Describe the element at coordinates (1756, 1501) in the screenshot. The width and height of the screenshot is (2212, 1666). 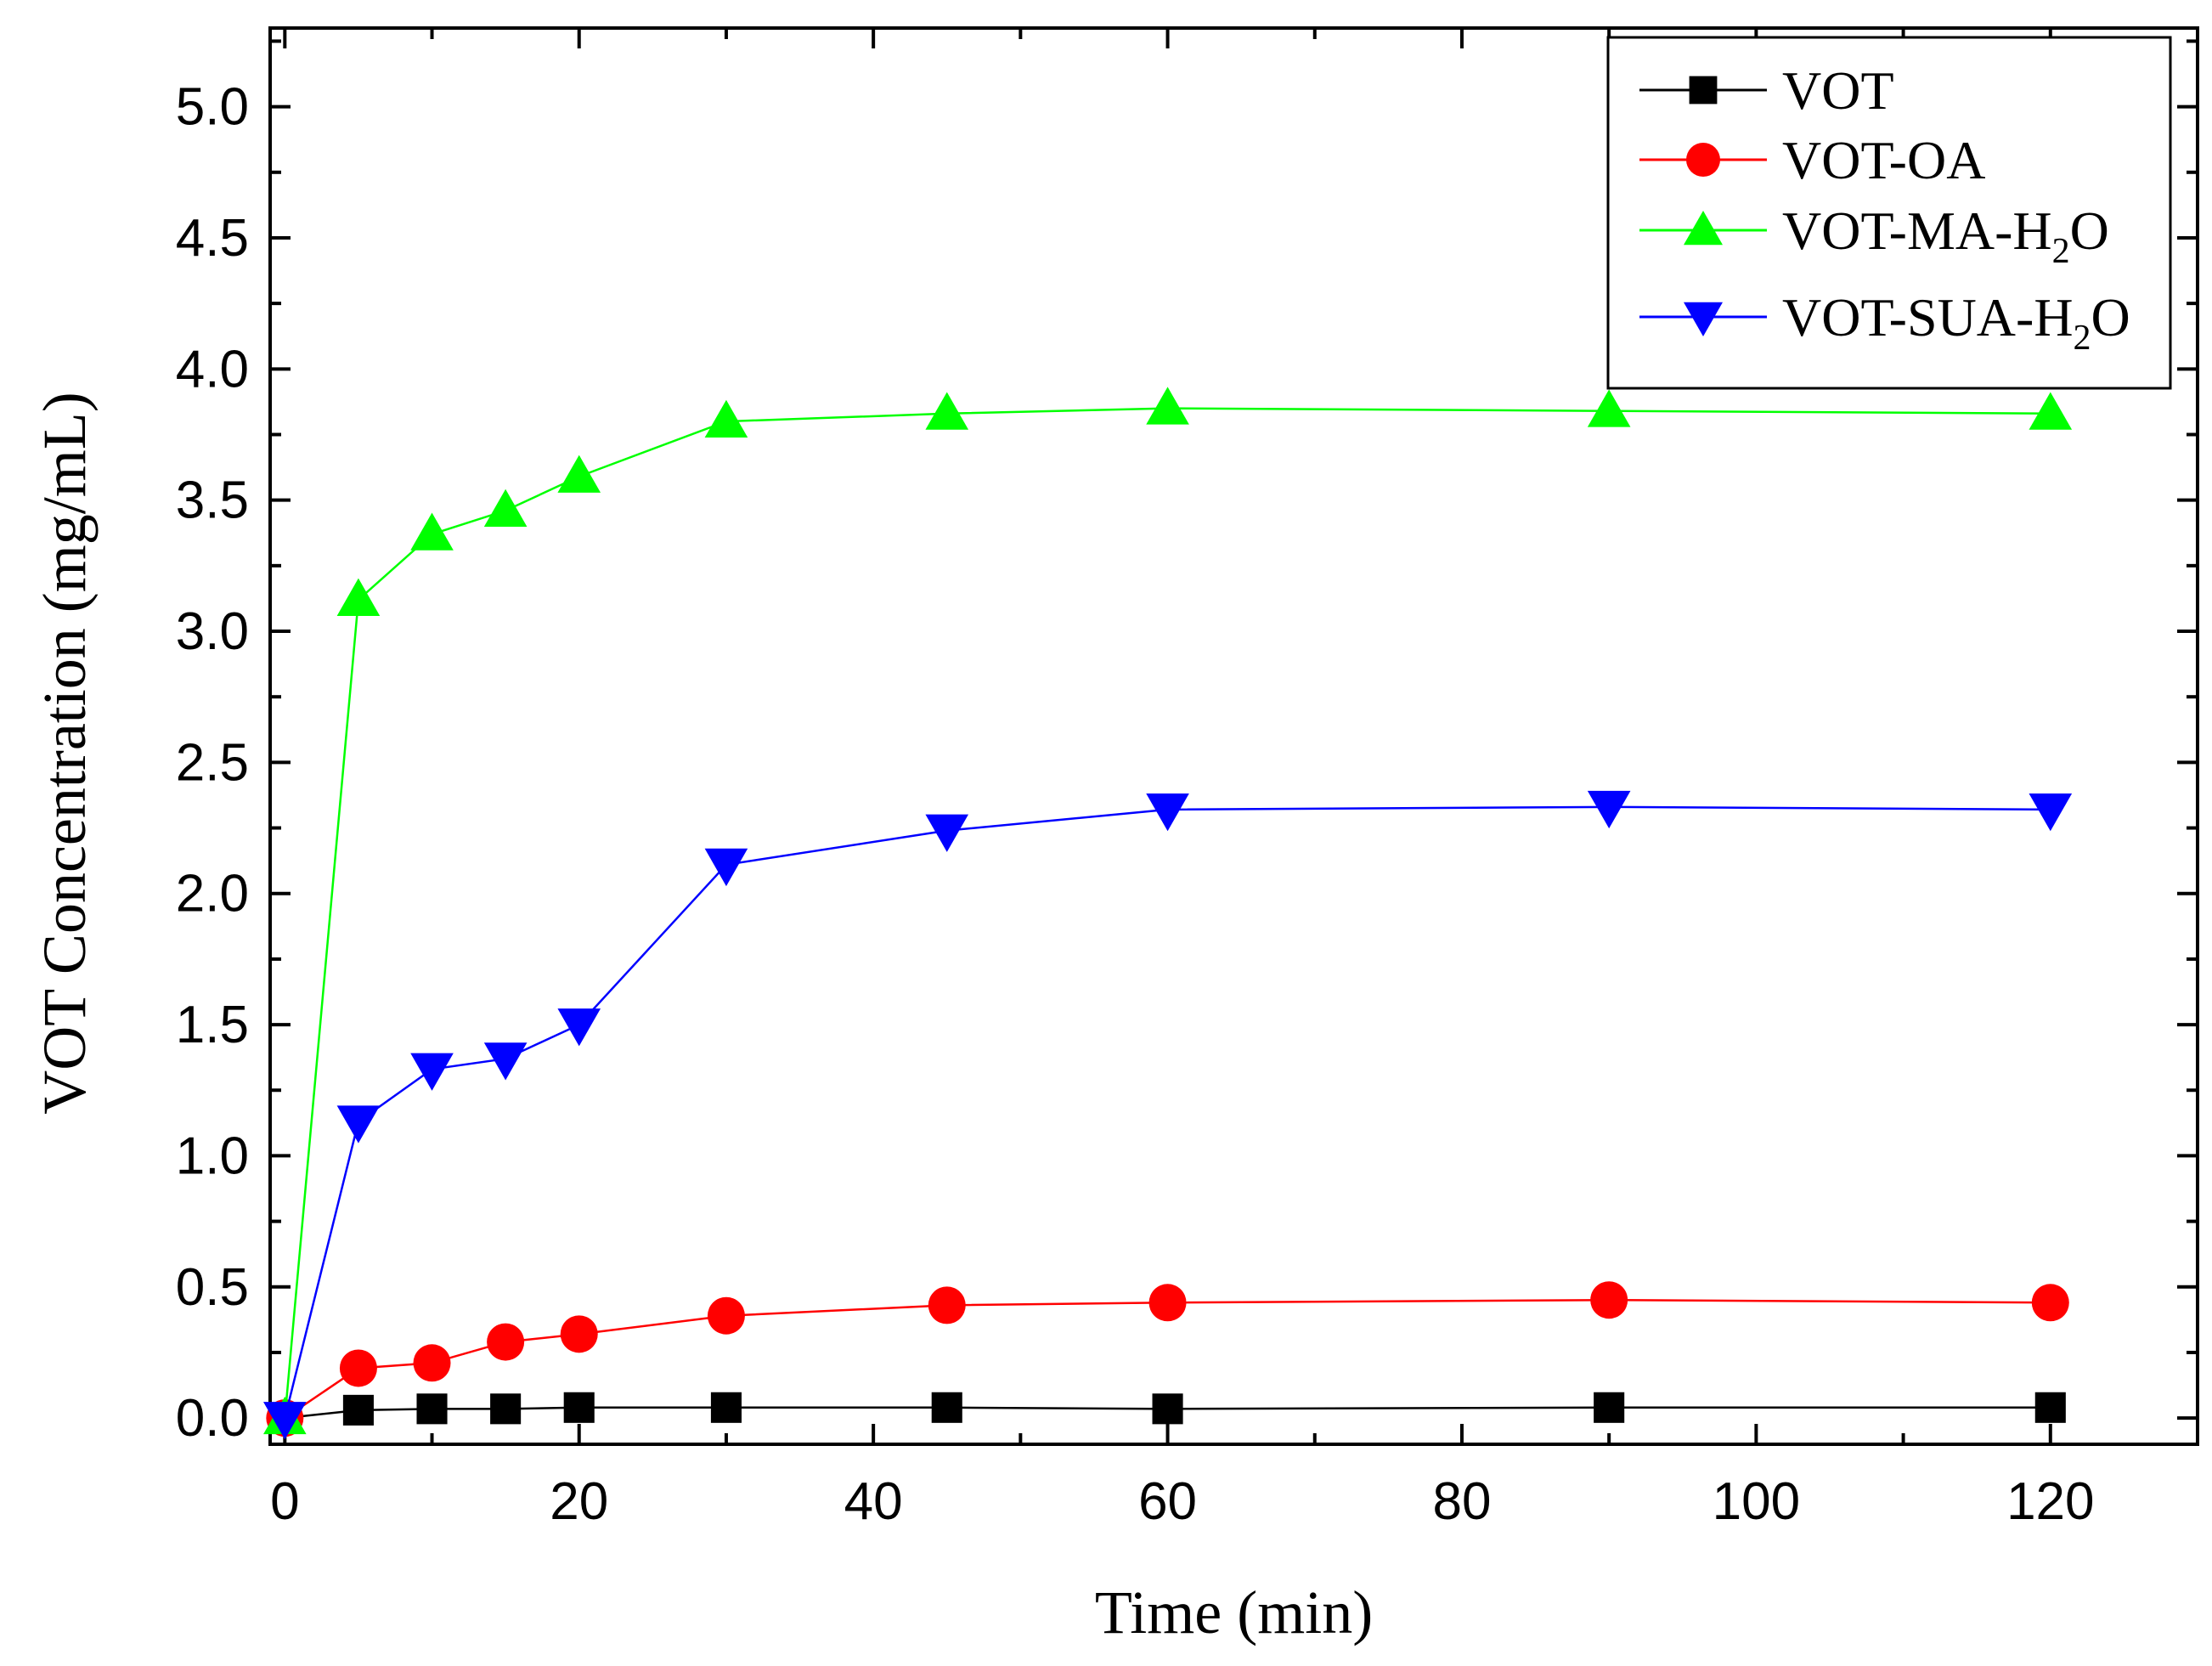
I see `x-tick-label: 100` at that location.